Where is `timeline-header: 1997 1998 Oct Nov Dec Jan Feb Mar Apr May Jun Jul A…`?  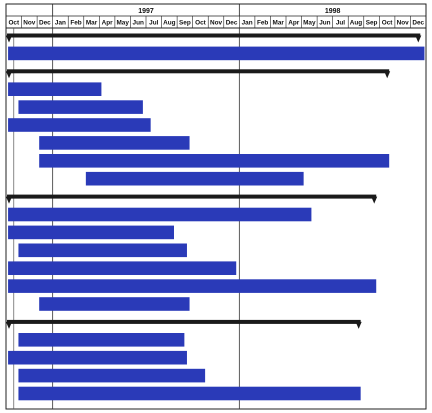 timeline-header: 1997 1998 Oct Nov Dec Jan Feb Mar Apr May Jun Jul A… is located at coordinates (216, 16).